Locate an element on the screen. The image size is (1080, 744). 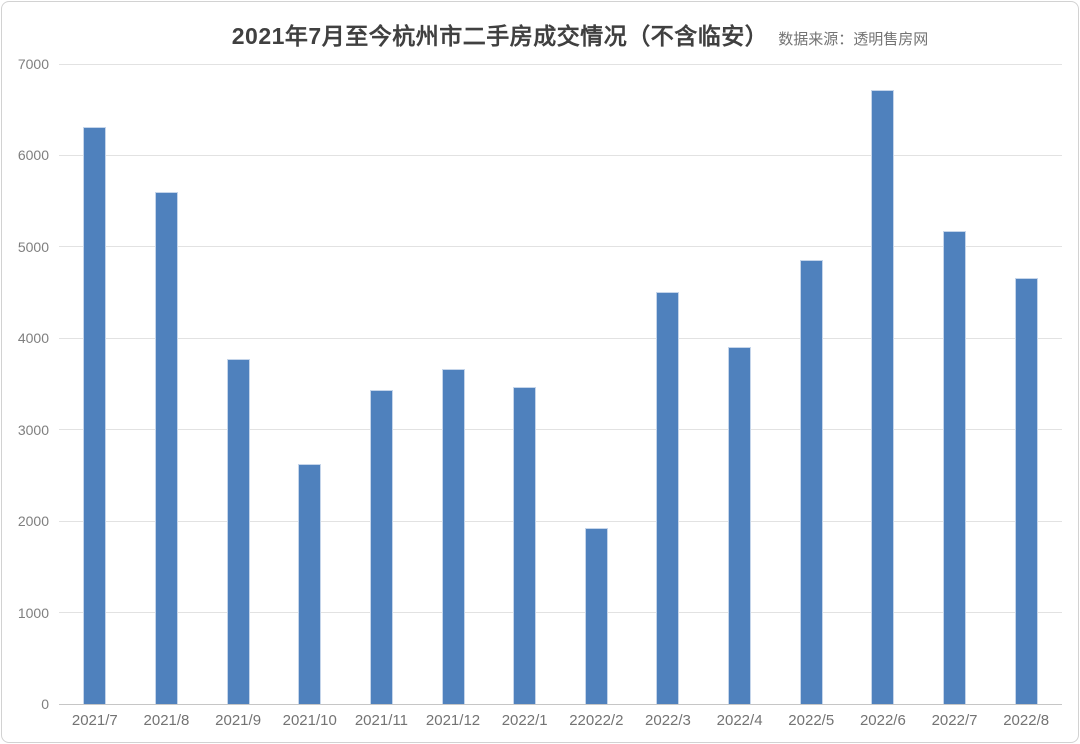
bar-2022/5 is located at coordinates (811, 481).